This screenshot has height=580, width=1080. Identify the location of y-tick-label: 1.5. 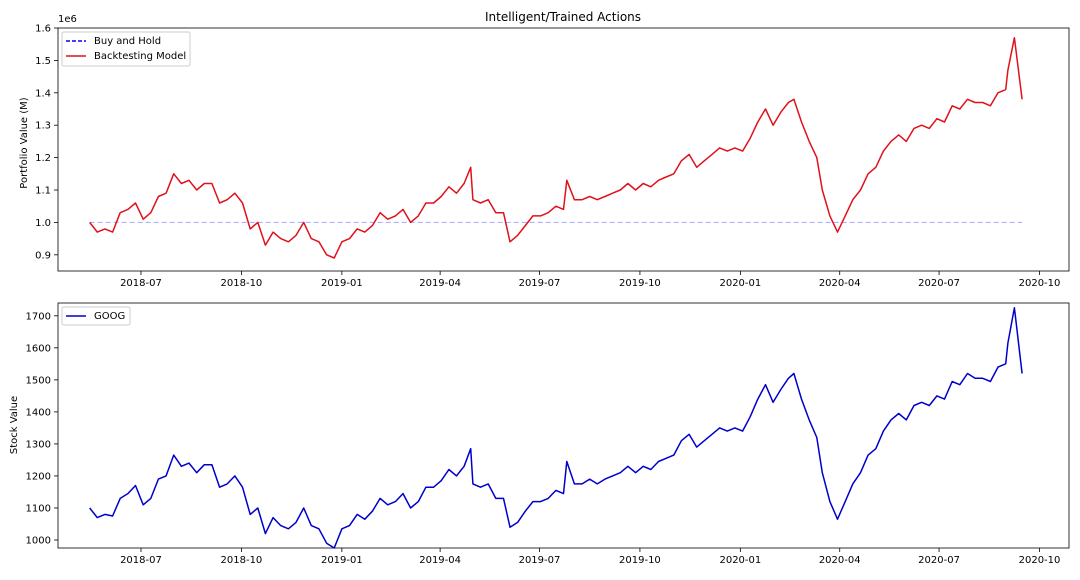
(43, 61).